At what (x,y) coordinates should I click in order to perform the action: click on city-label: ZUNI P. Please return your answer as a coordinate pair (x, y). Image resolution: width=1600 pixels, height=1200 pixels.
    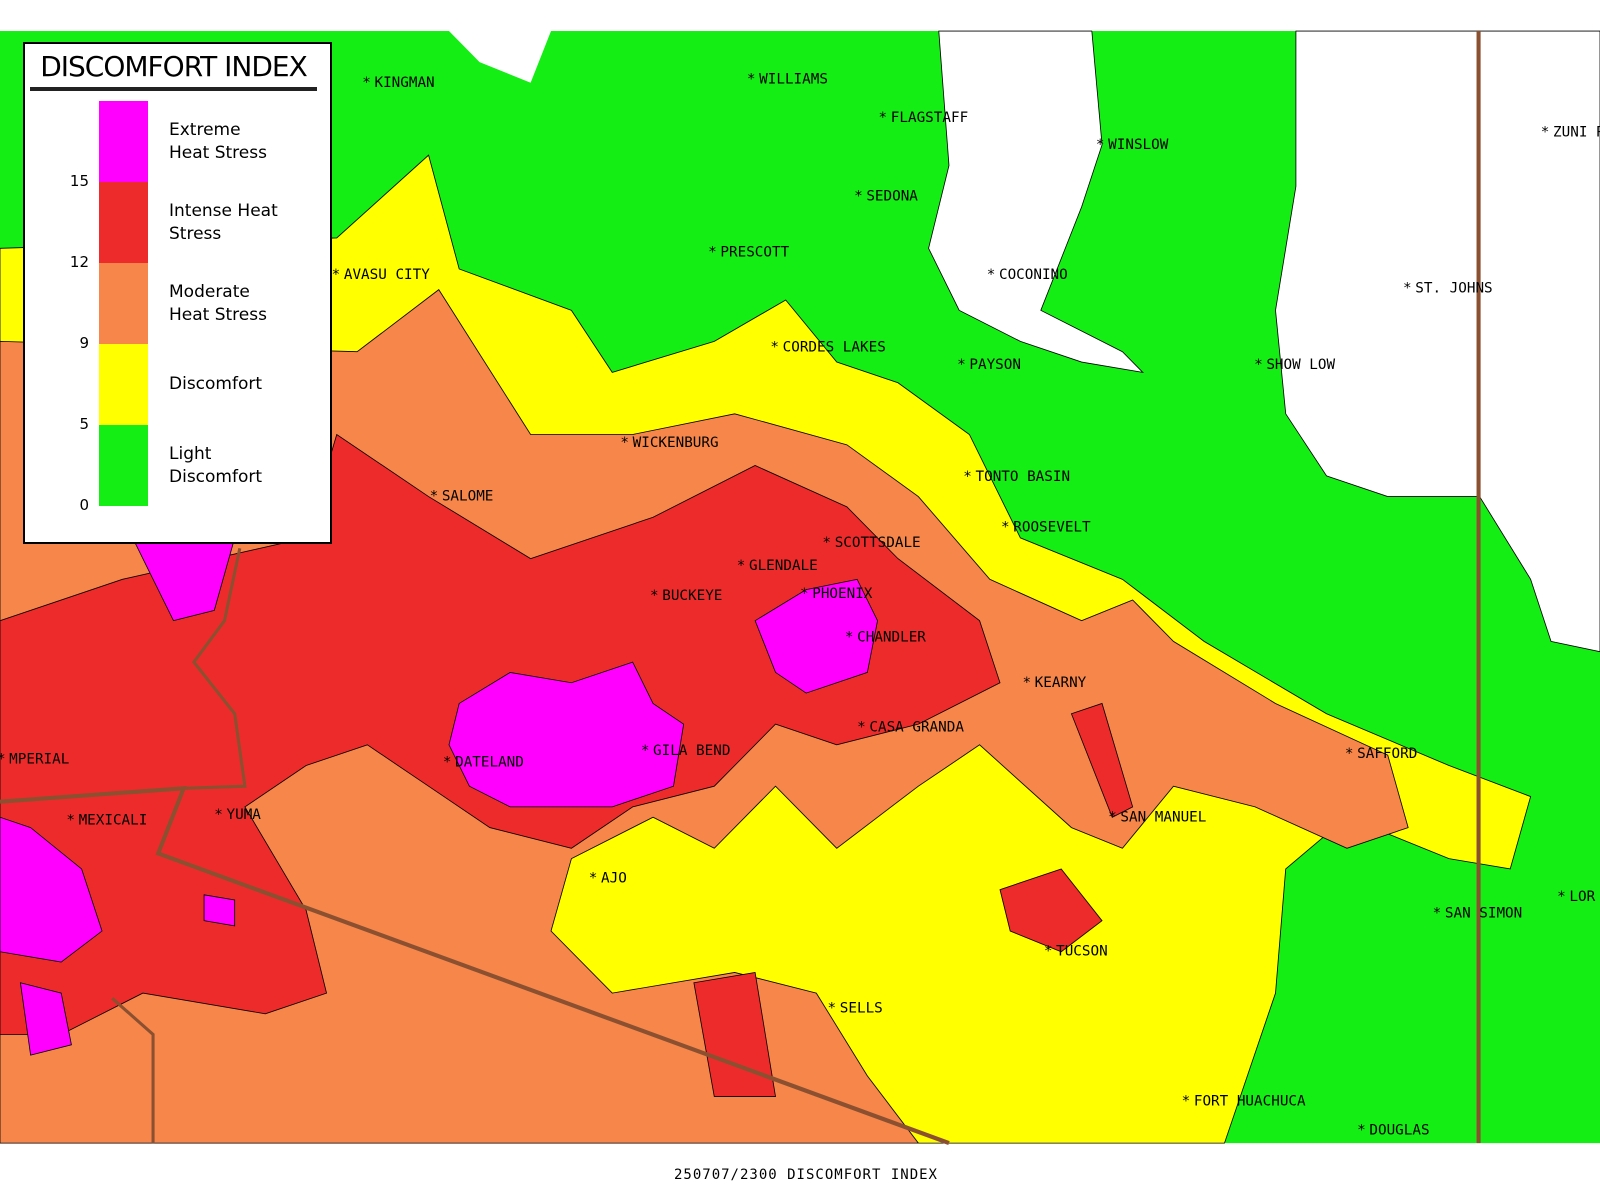
    Looking at the image, I should click on (1576, 132).